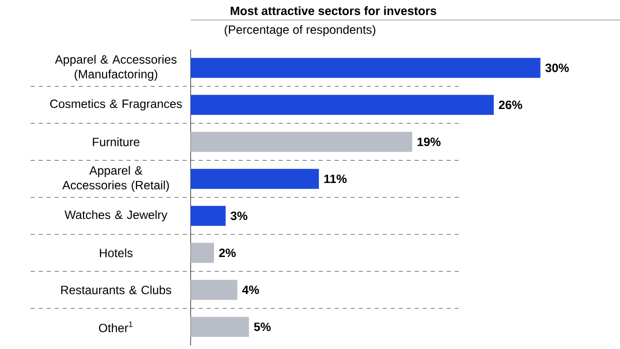 The height and width of the screenshot is (349, 620). What do you see at coordinates (227, 252) in the screenshot?
I see `data-label: 2%` at bounding box center [227, 252].